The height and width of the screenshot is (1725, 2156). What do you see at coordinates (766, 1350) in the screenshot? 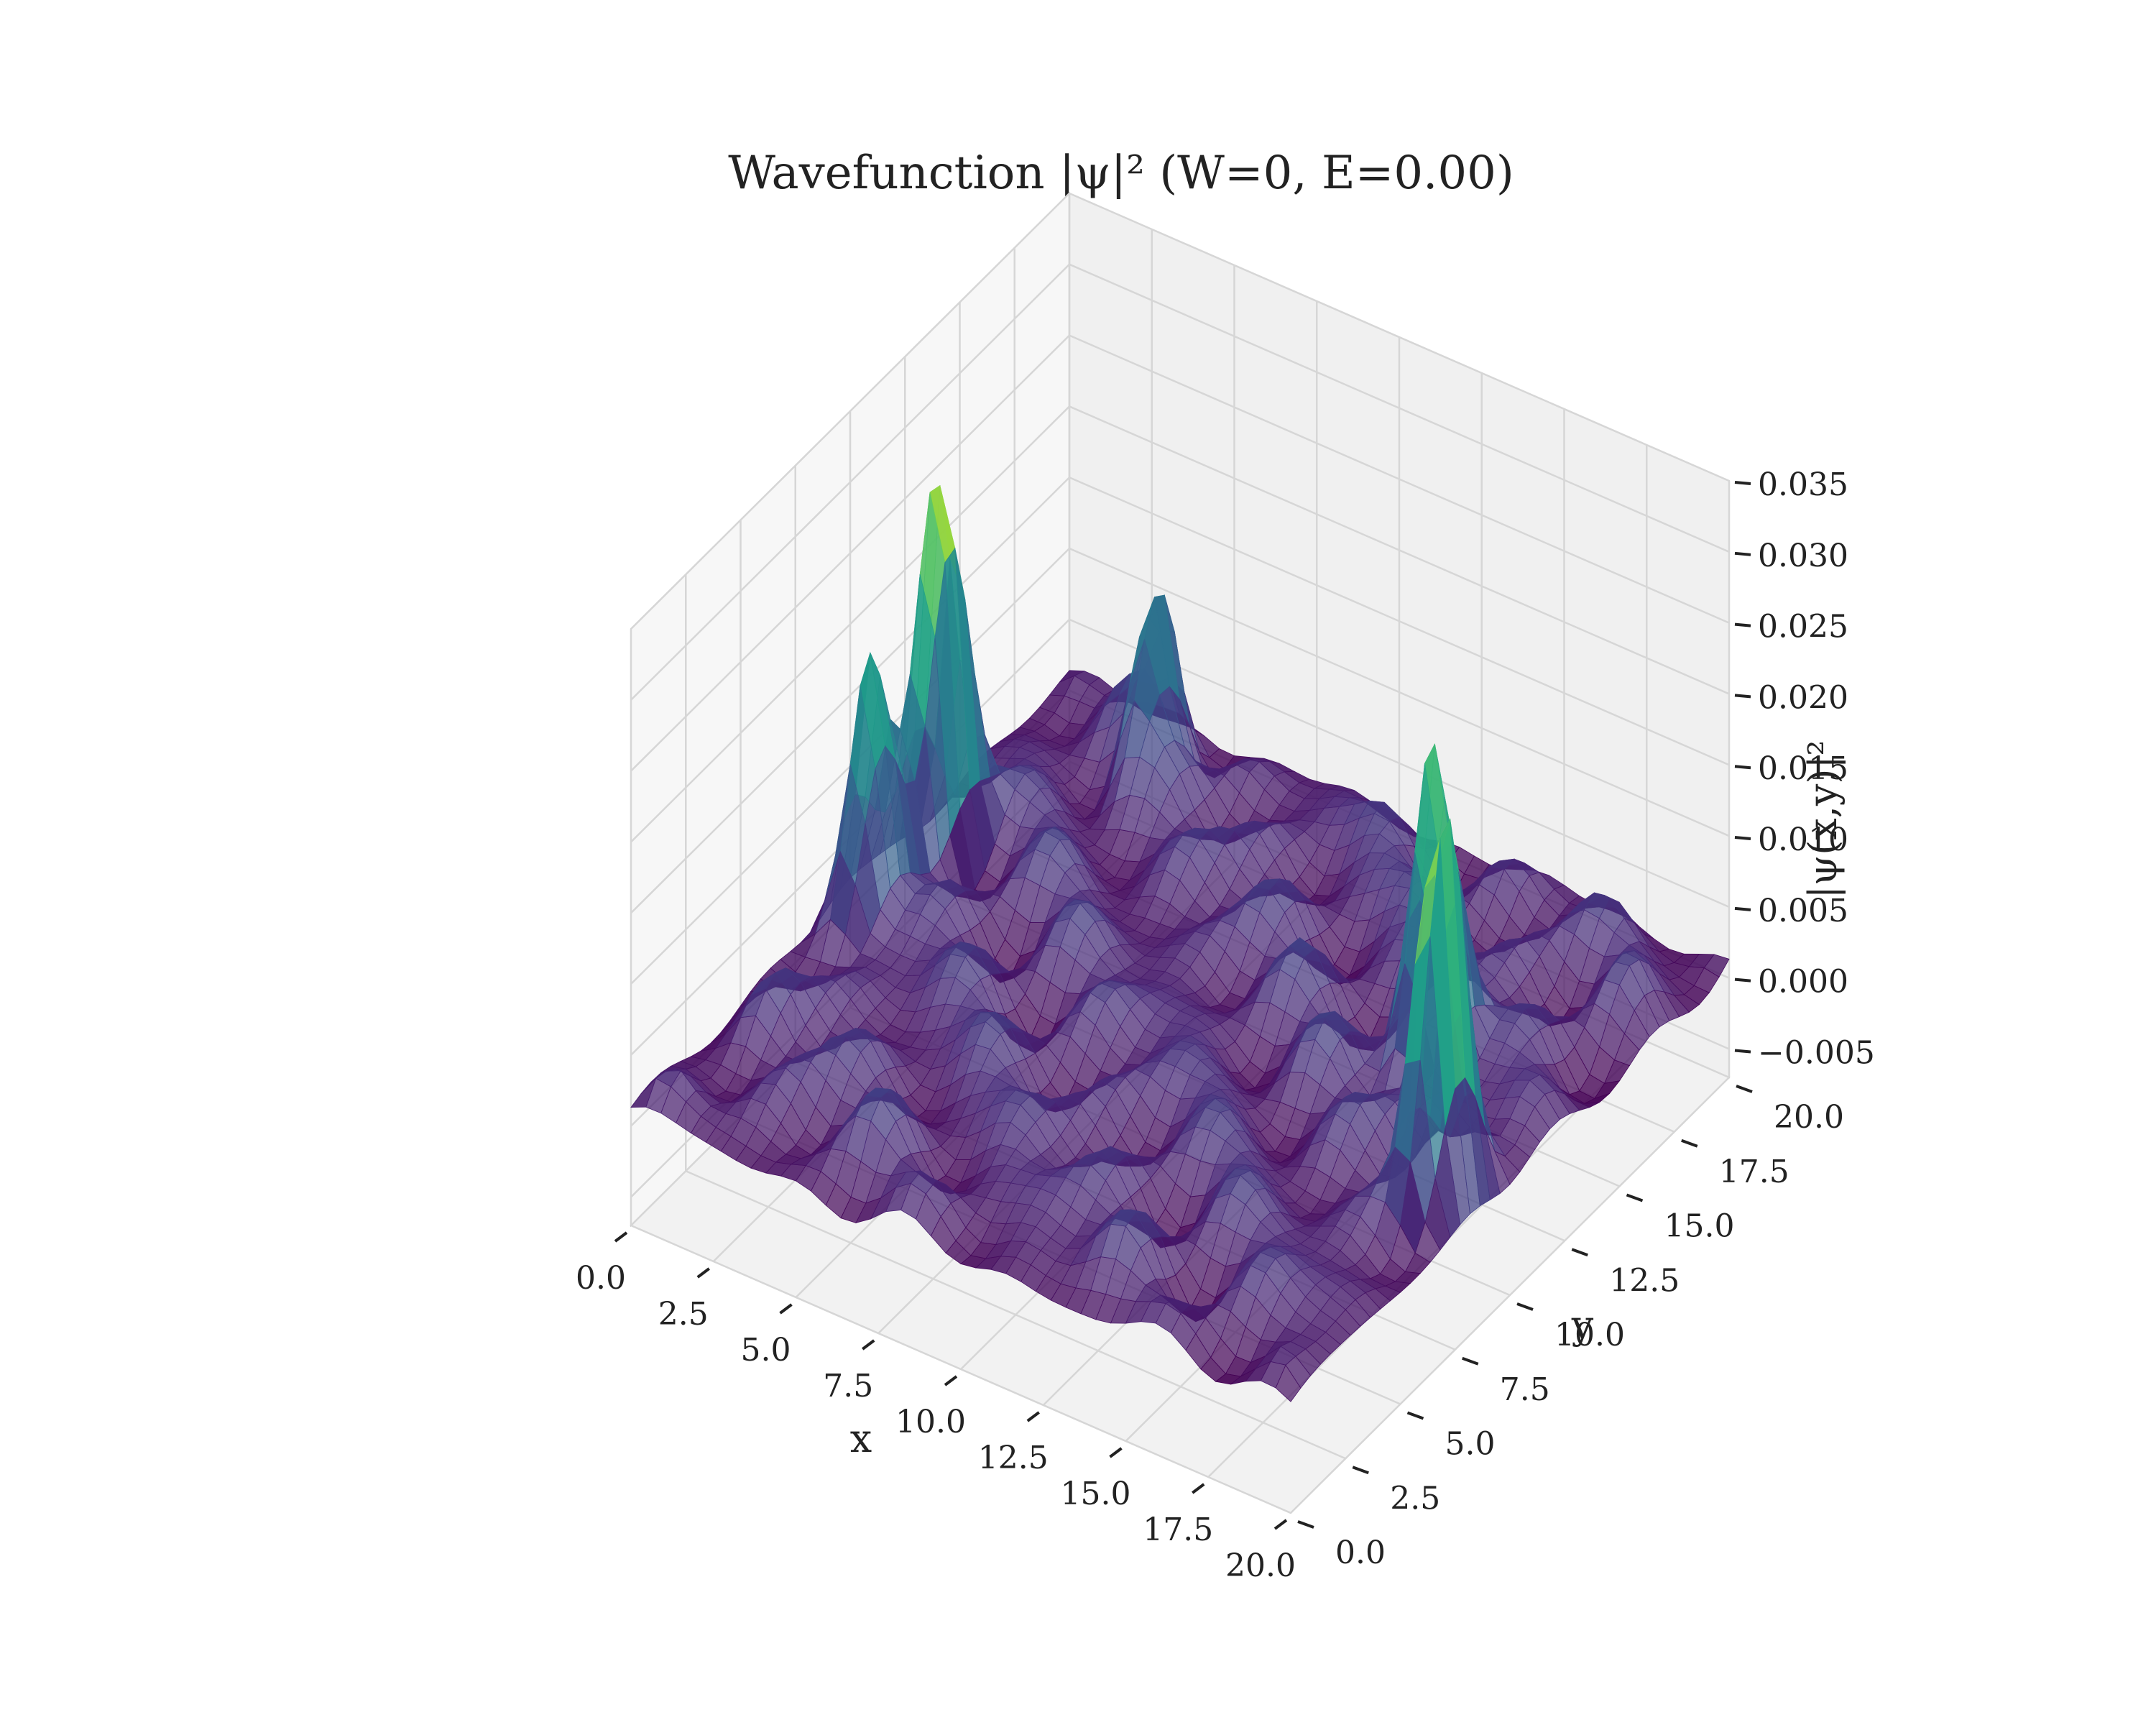
I see `x-tick-label: 5.0` at bounding box center [766, 1350].